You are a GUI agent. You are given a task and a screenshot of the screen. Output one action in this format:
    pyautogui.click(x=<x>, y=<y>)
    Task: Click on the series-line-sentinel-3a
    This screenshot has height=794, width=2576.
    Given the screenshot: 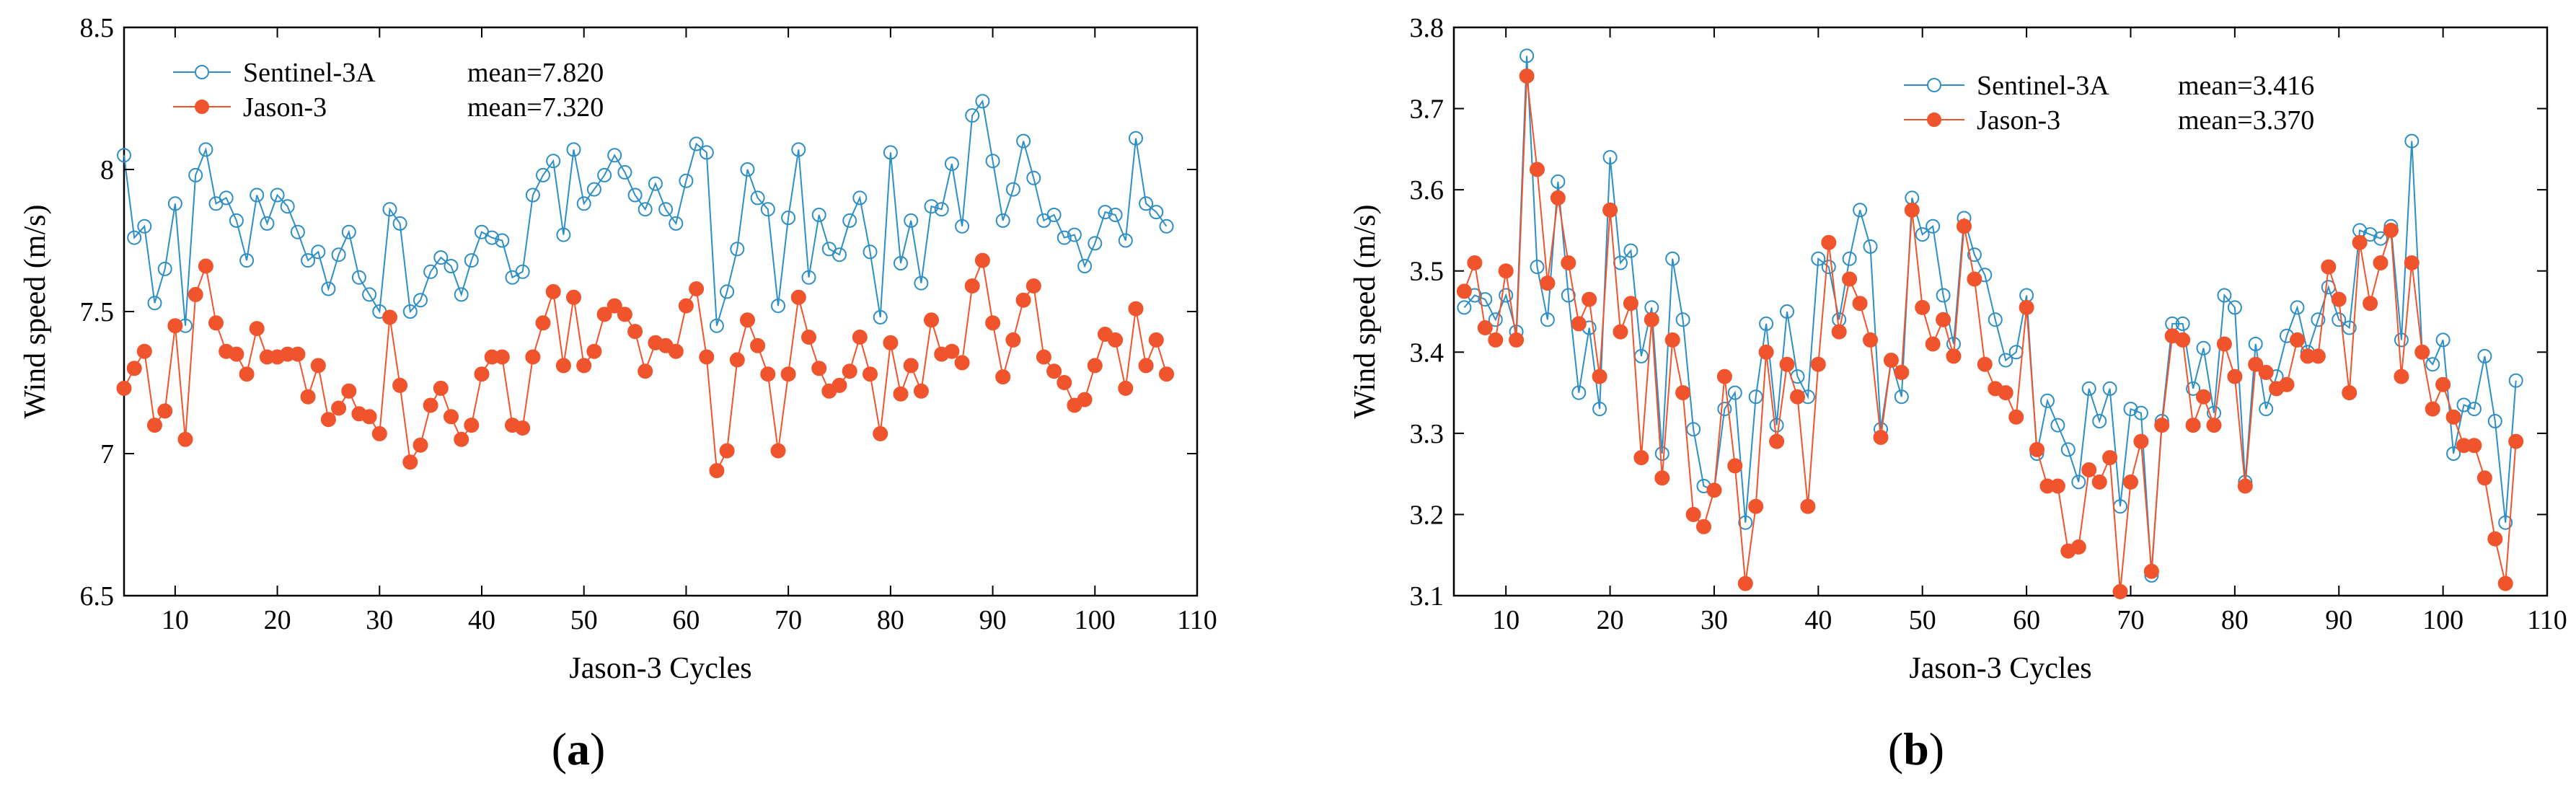 What is the action you would take?
    pyautogui.click(x=645, y=212)
    